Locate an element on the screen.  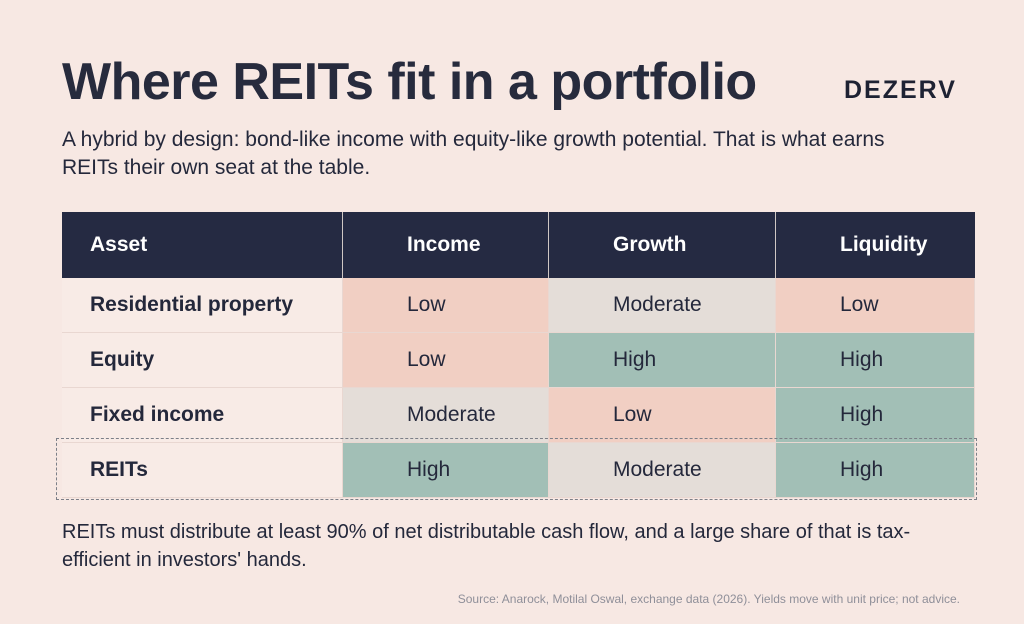
liquidity-cell: Low is located at coordinates (875, 305).